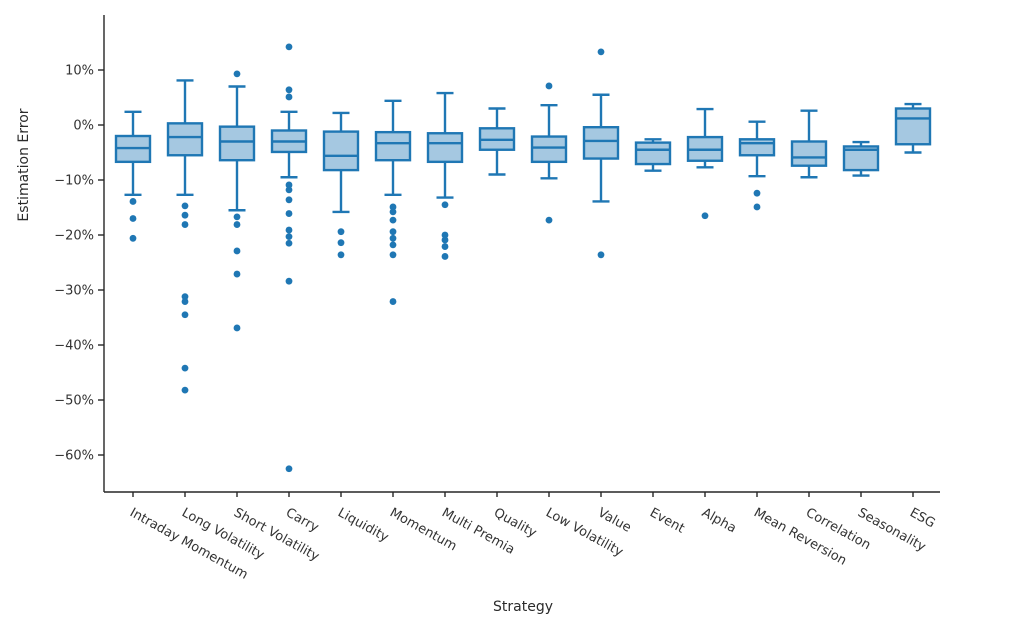 The image size is (1027, 633). What do you see at coordinates (393, 202) in the screenshot?
I see `box-momentum` at bounding box center [393, 202].